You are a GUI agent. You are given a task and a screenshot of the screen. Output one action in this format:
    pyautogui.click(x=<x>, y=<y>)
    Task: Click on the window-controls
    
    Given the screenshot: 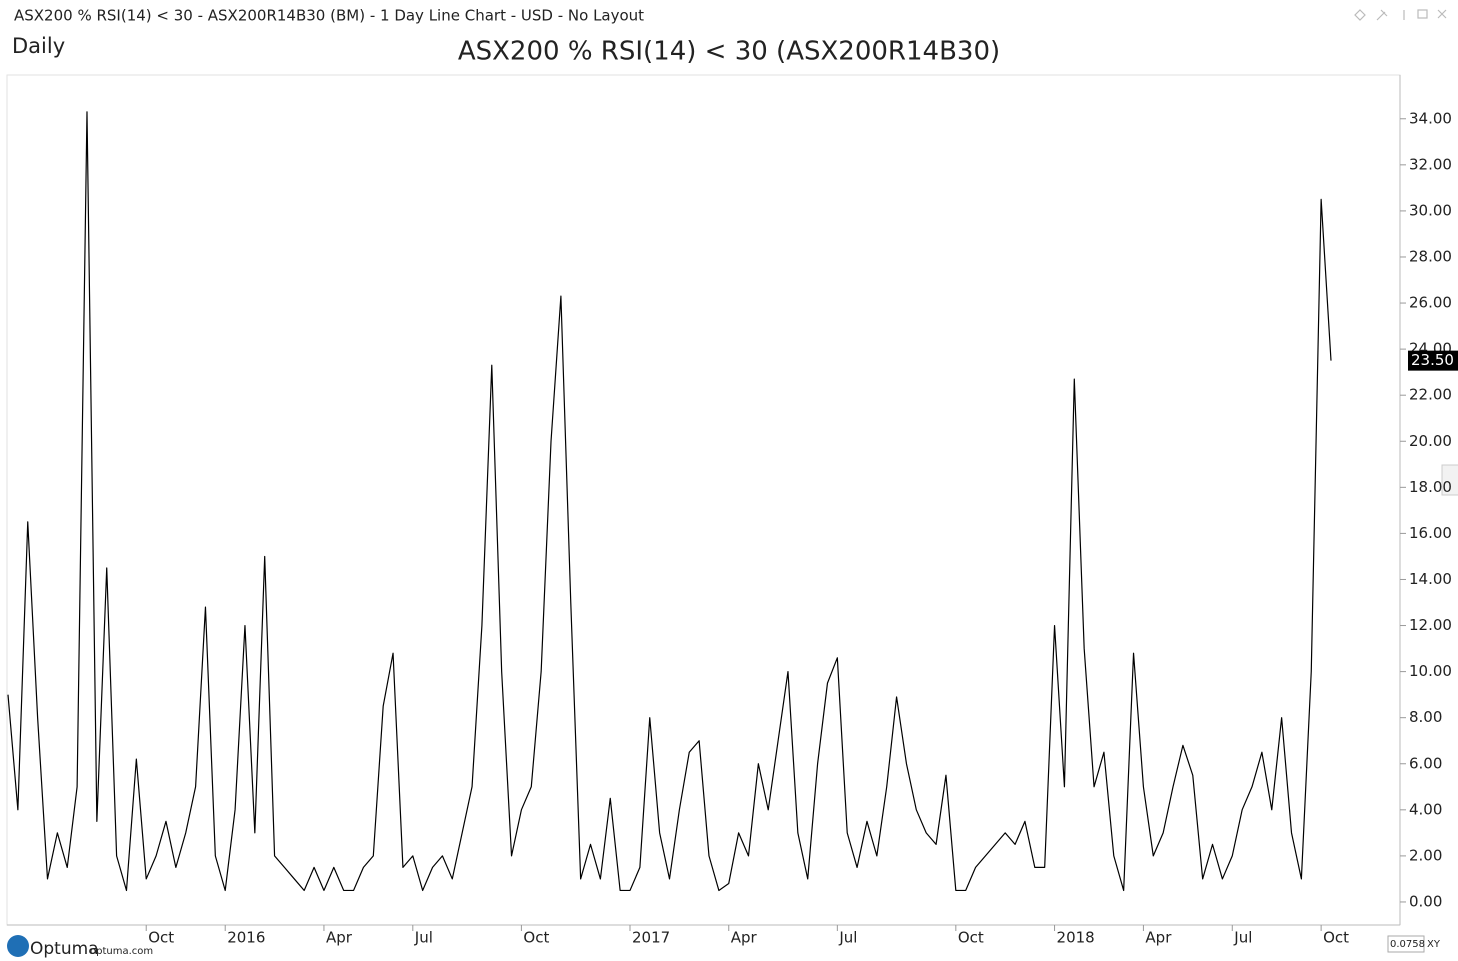 What is the action you would take?
    pyautogui.click(x=1400, y=15)
    